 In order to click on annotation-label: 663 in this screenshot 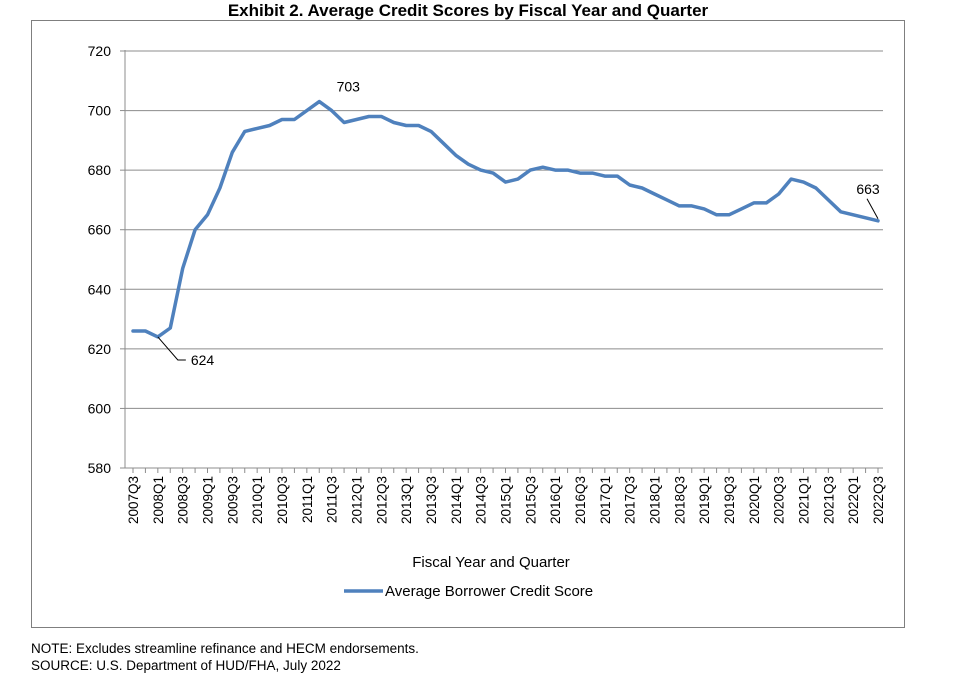, I will do `click(868, 189)`.